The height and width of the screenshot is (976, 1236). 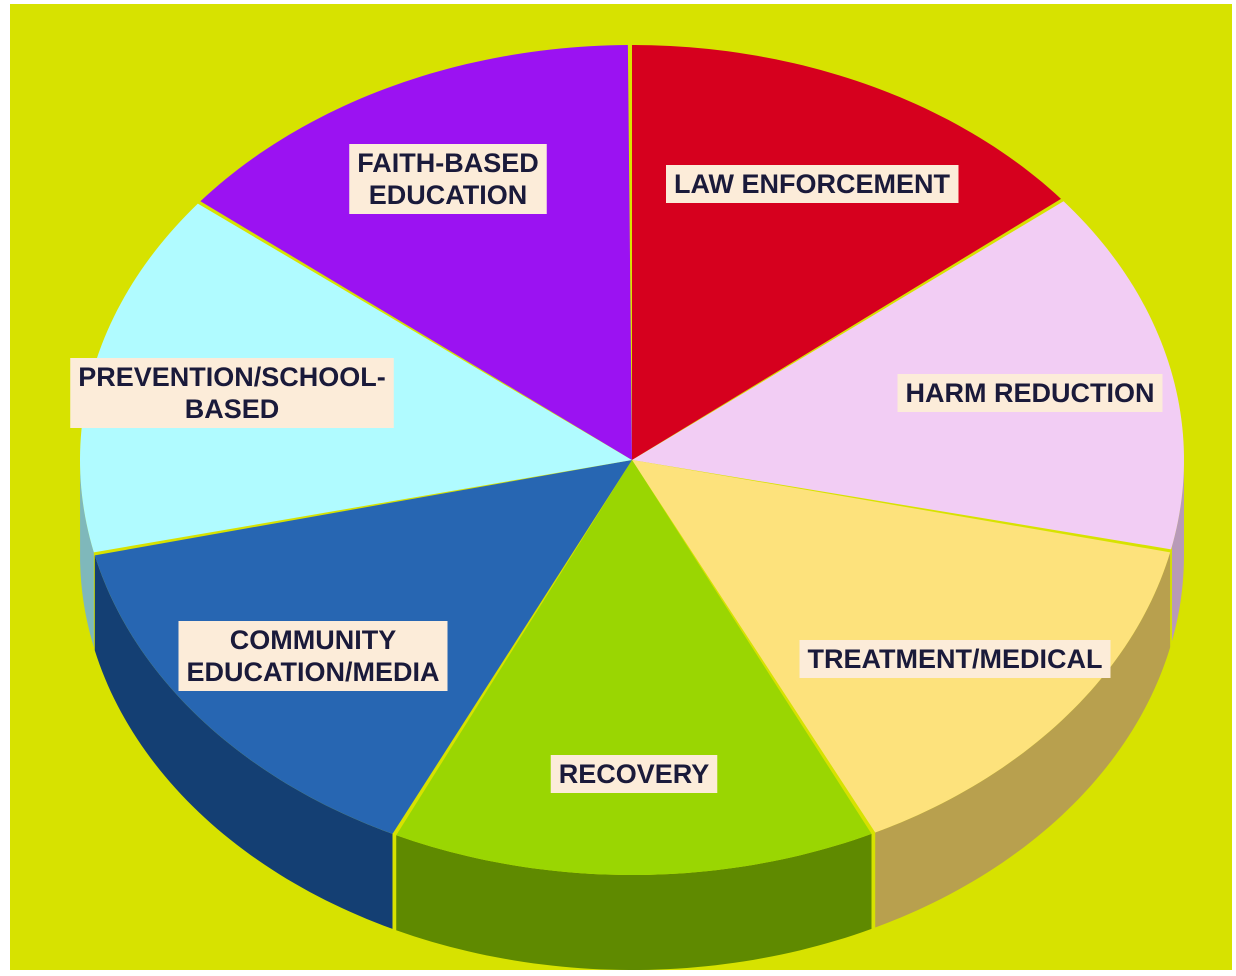 I want to click on label-text: EDUCATION, so click(x=448, y=195).